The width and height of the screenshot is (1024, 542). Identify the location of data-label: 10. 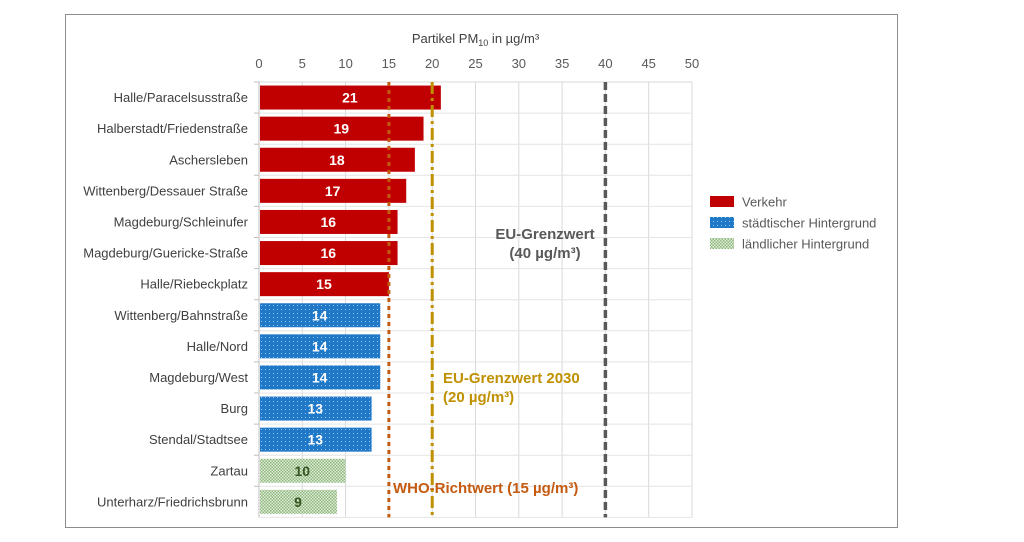
(303, 471).